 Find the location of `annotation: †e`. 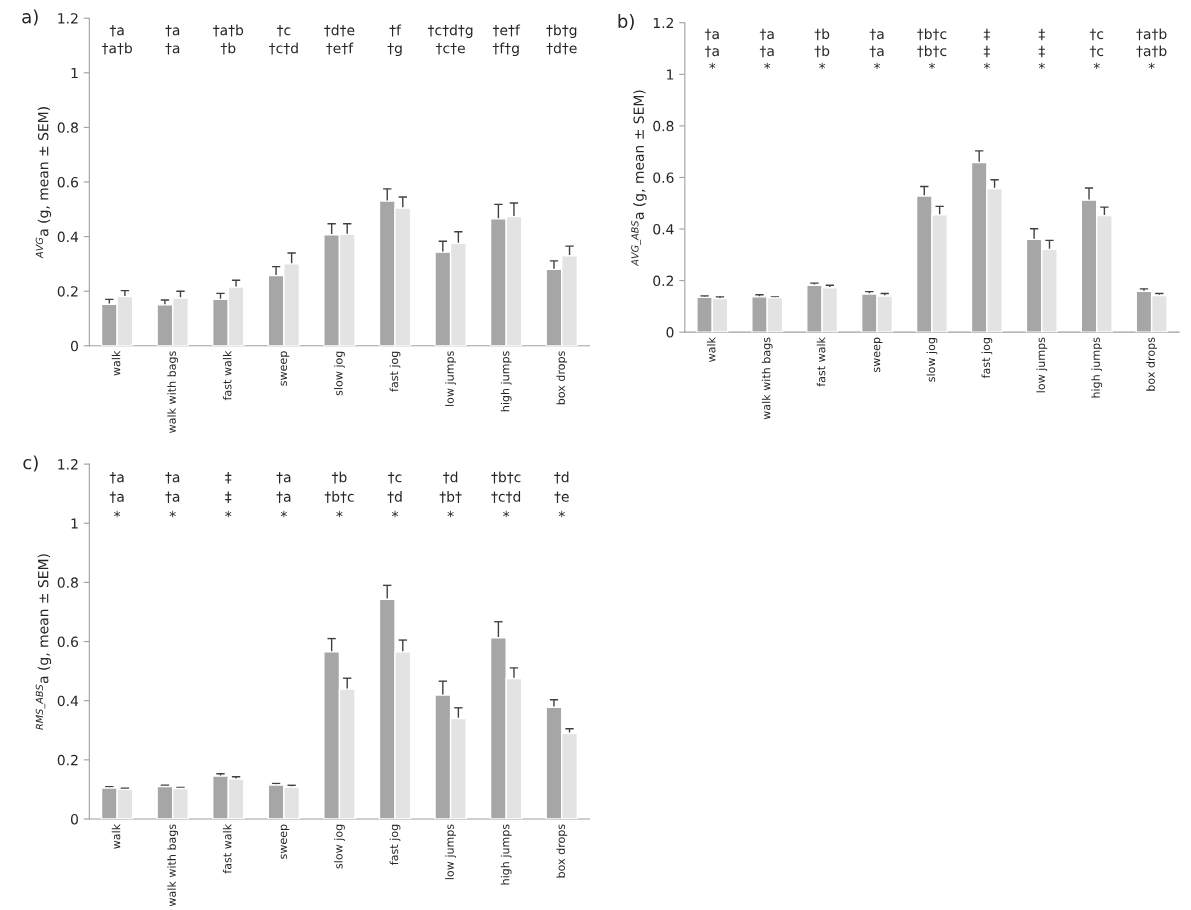

annotation: †e is located at coordinates (561, 497).